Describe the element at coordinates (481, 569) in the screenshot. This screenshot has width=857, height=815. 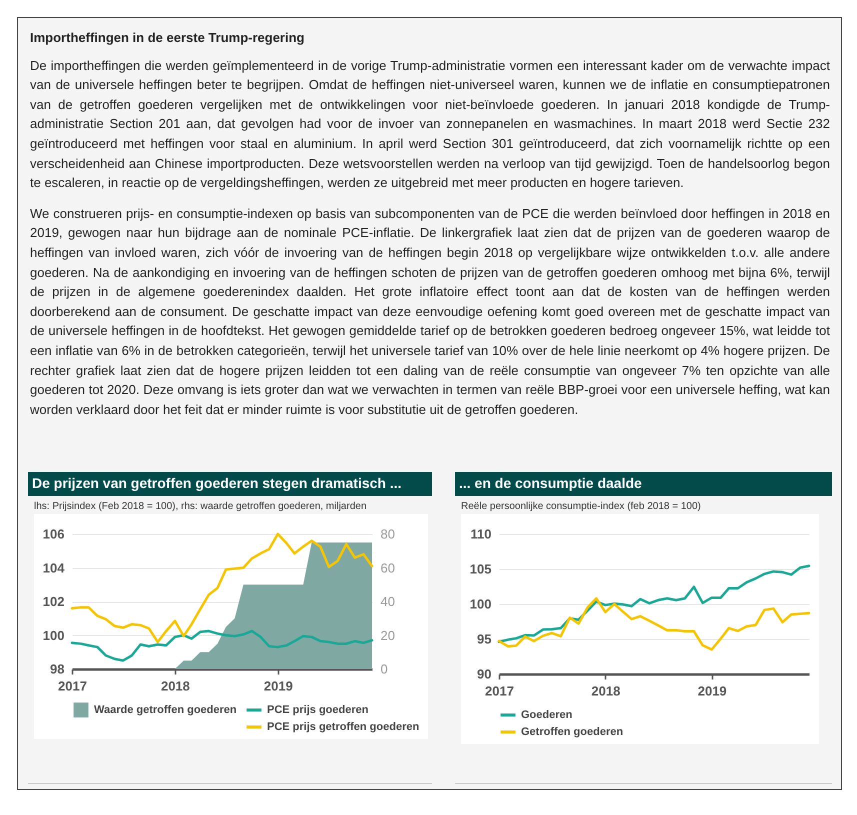
I see `y-tick-label: 105` at that location.